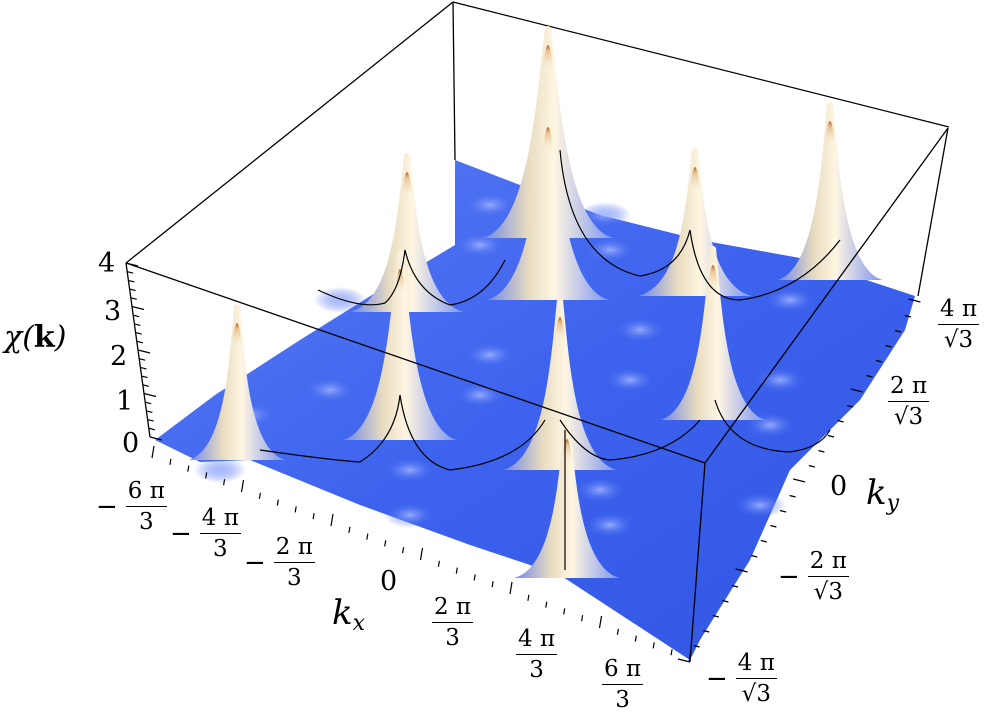 The width and height of the screenshot is (1000, 721). What do you see at coordinates (107, 263) in the screenshot?
I see `z-tick-label: 4` at bounding box center [107, 263].